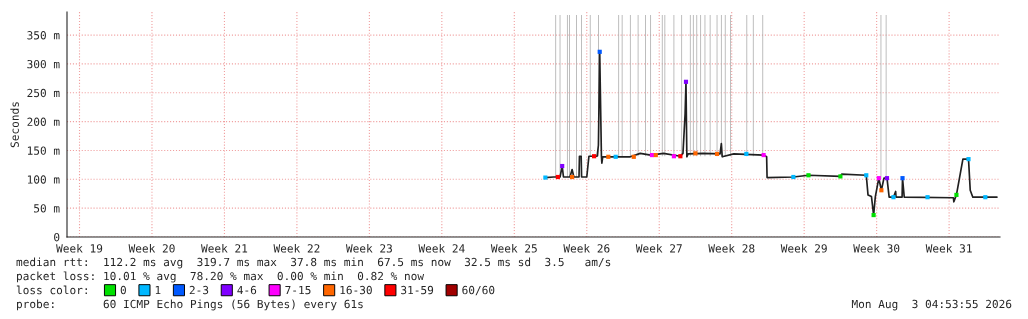  I want to click on x-tick-label: Week 31, so click(948, 248).